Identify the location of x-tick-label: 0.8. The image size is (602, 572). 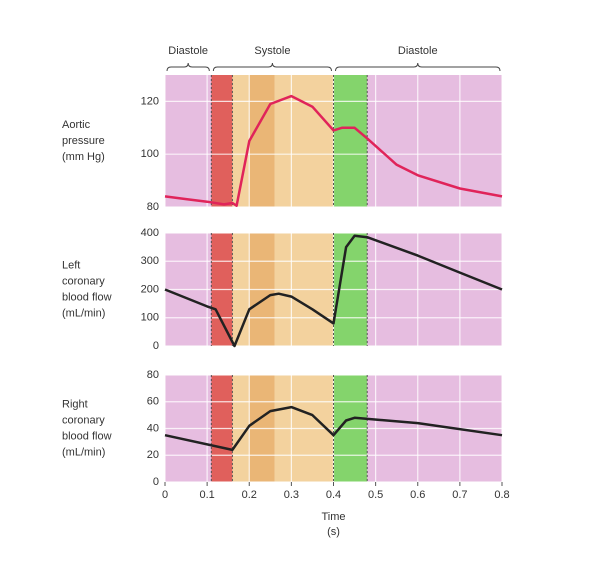
(501, 495).